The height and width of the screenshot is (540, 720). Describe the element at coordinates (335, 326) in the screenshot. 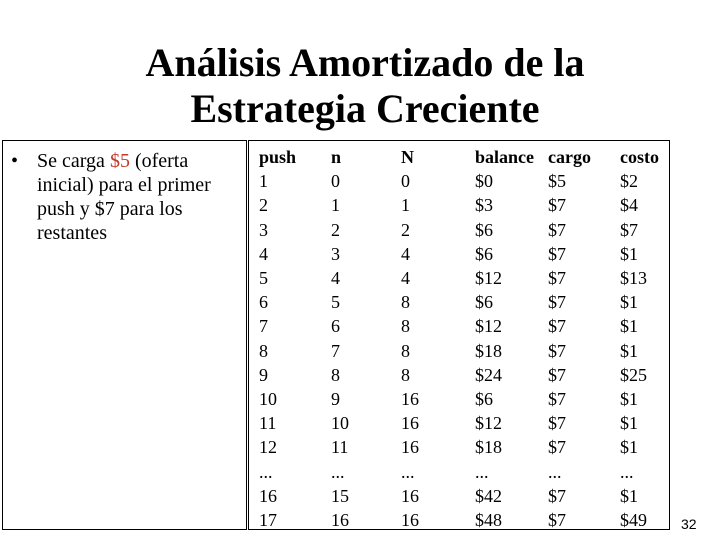

I see `cell-n: 6` at that location.